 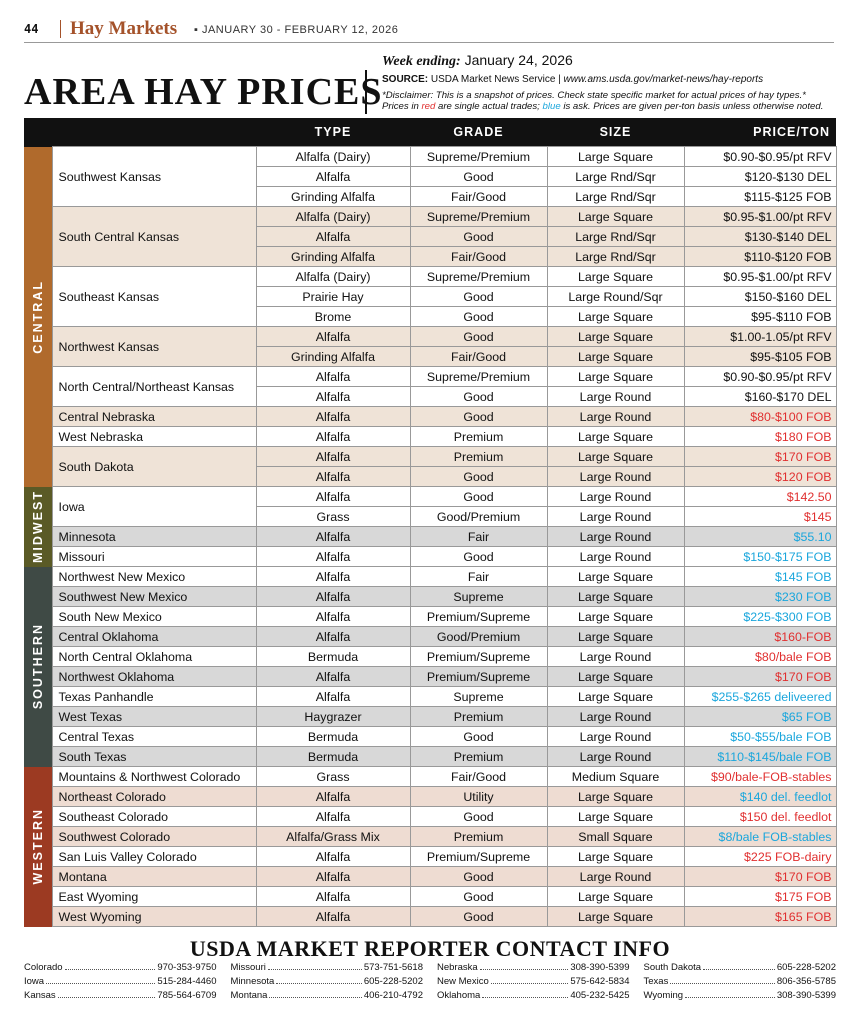 I want to click on size-cell: Medium Square, so click(x=615, y=776).